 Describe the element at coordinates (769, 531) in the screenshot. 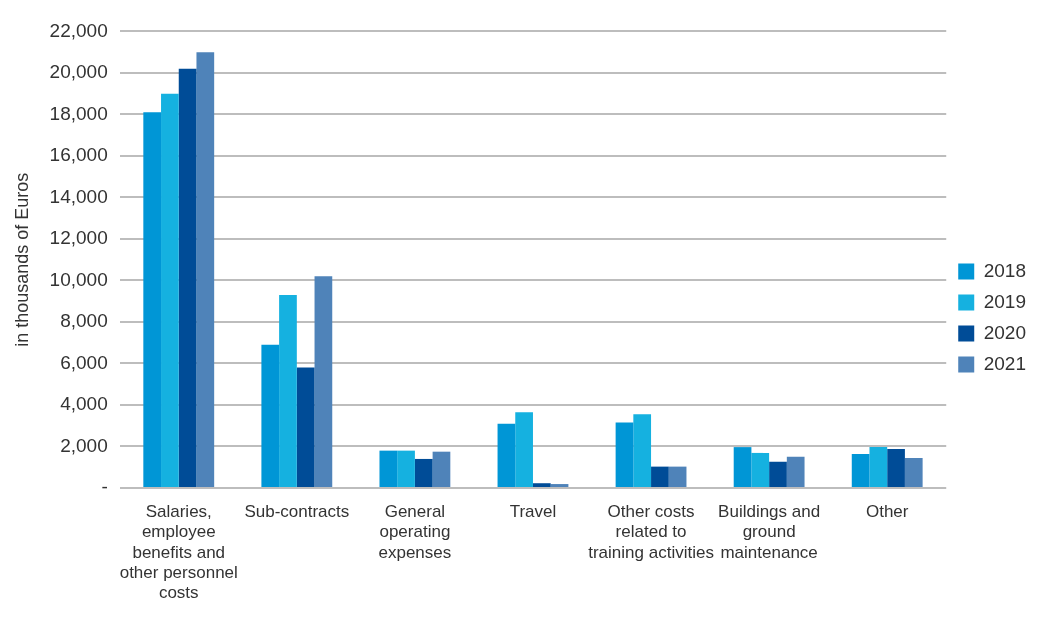

I see `x-tick-label: Buildings and ground maintenance` at that location.